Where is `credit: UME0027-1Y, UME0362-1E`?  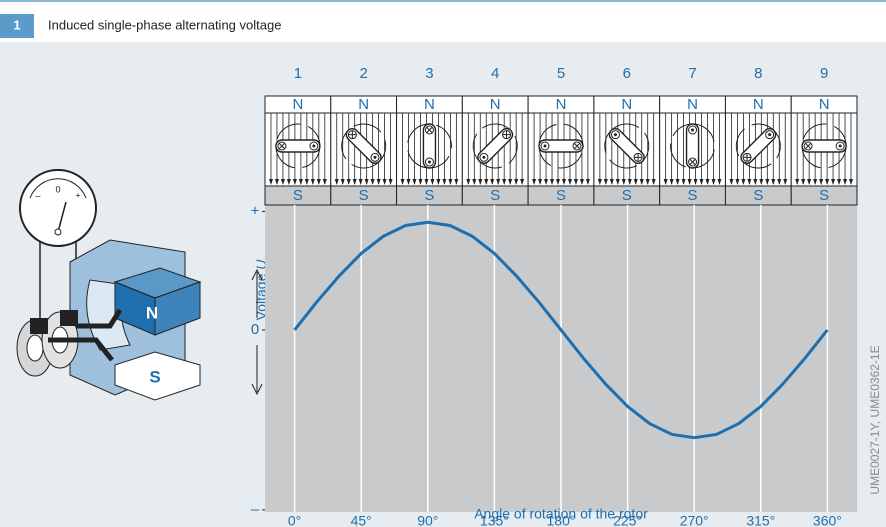 credit: UME0027-1Y, UME0362-1E is located at coordinates (875, 419).